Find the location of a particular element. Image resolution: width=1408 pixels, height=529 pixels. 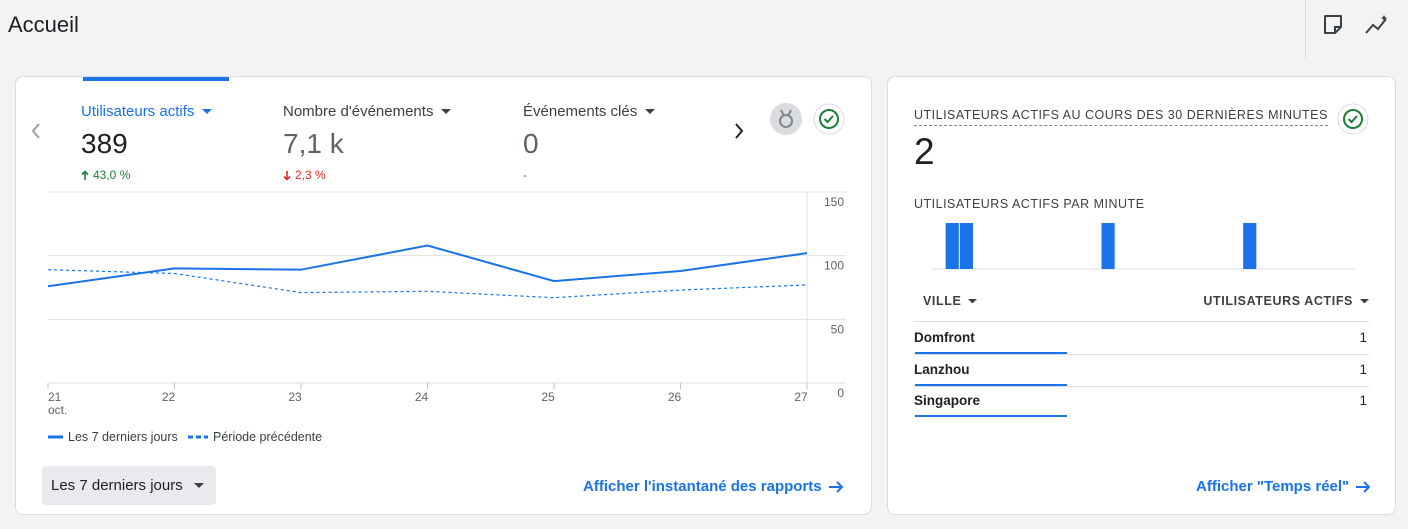

x-tick-label: 22 is located at coordinates (169, 397).